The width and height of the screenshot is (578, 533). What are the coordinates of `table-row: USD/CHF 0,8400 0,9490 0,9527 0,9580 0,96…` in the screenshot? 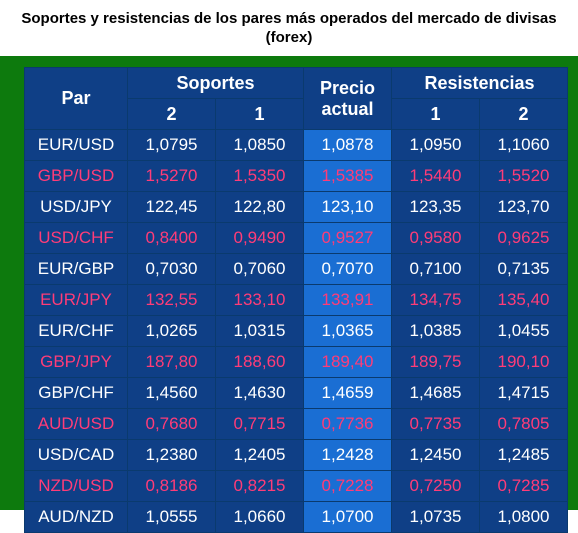 It's located at (296, 238).